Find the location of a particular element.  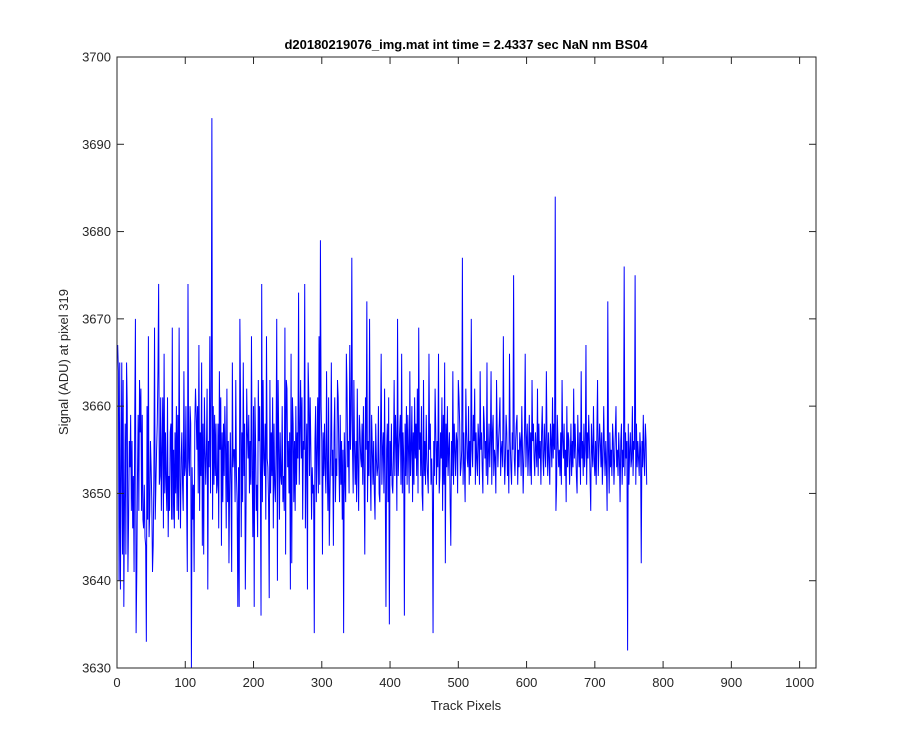

x-tick-label: 800 is located at coordinates (663, 682).